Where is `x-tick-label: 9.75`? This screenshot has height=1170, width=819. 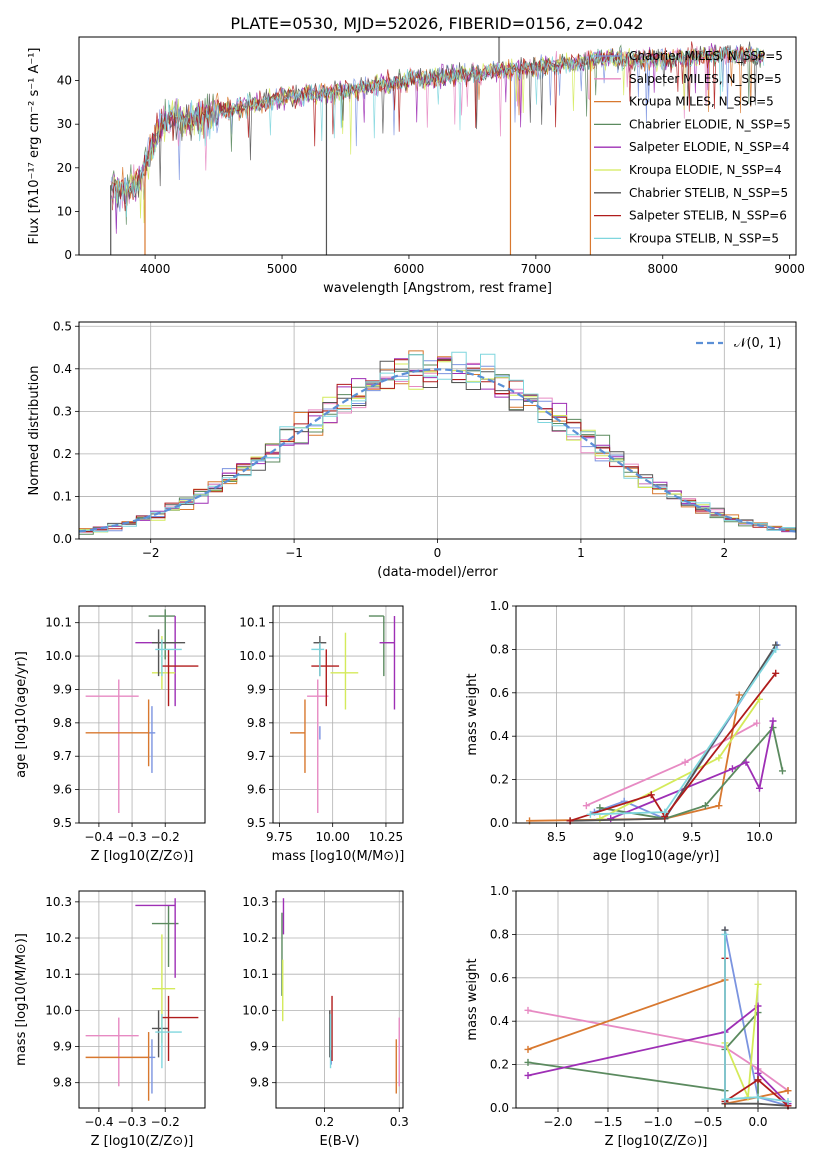
x-tick-label: 9.75 is located at coordinates (279, 837).